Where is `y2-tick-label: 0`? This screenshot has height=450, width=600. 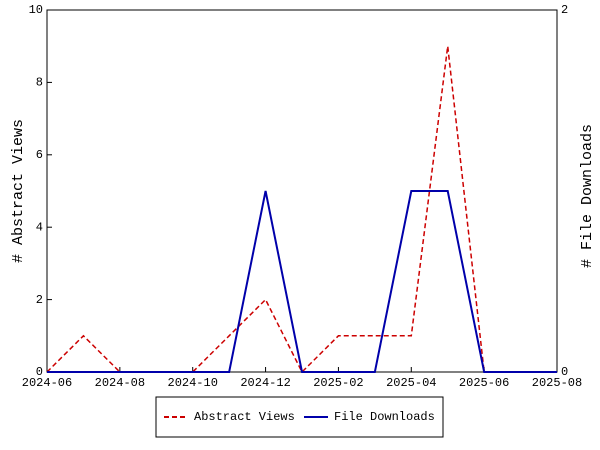
y2-tick-label: 0 is located at coordinates (564, 372).